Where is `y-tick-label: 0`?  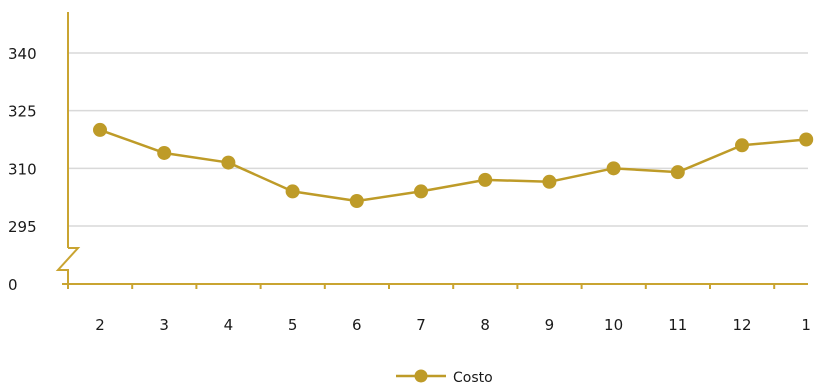 y-tick-label: 0 is located at coordinates (13, 285).